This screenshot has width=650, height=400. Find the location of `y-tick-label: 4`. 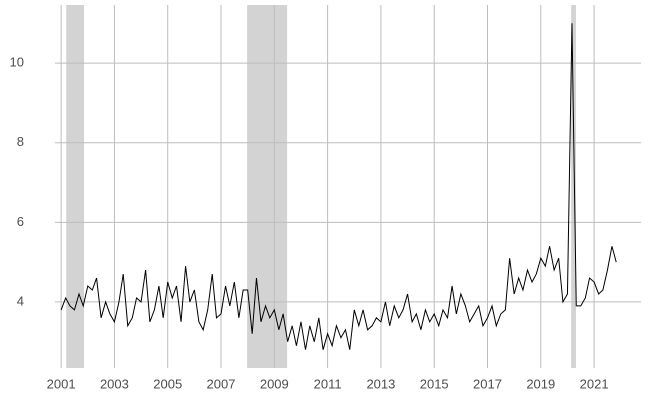

y-tick-label: 4 is located at coordinates (20, 300).